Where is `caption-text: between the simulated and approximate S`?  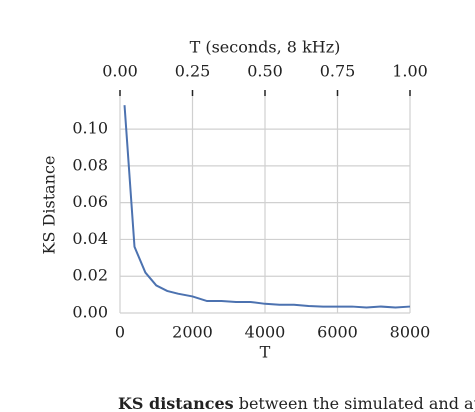
caption-text: between the simulated and approximate S is located at coordinates (357, 403).